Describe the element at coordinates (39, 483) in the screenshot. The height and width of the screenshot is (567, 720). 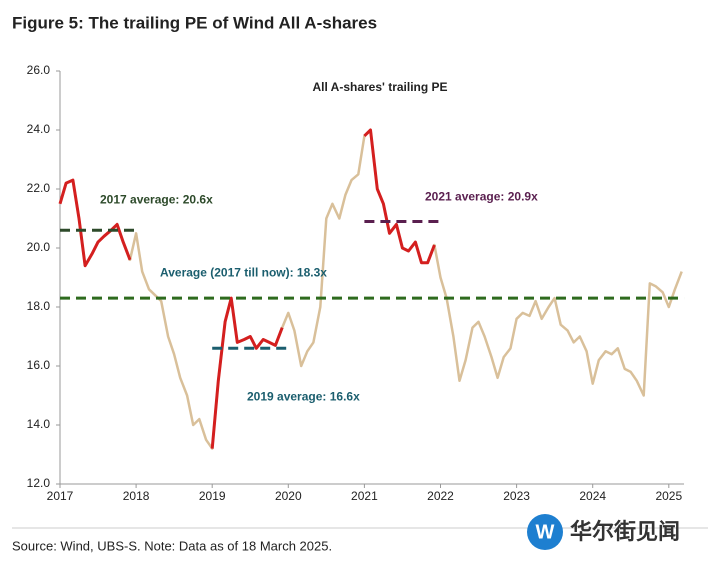
I see `y-tick-label: 12.0` at that location.